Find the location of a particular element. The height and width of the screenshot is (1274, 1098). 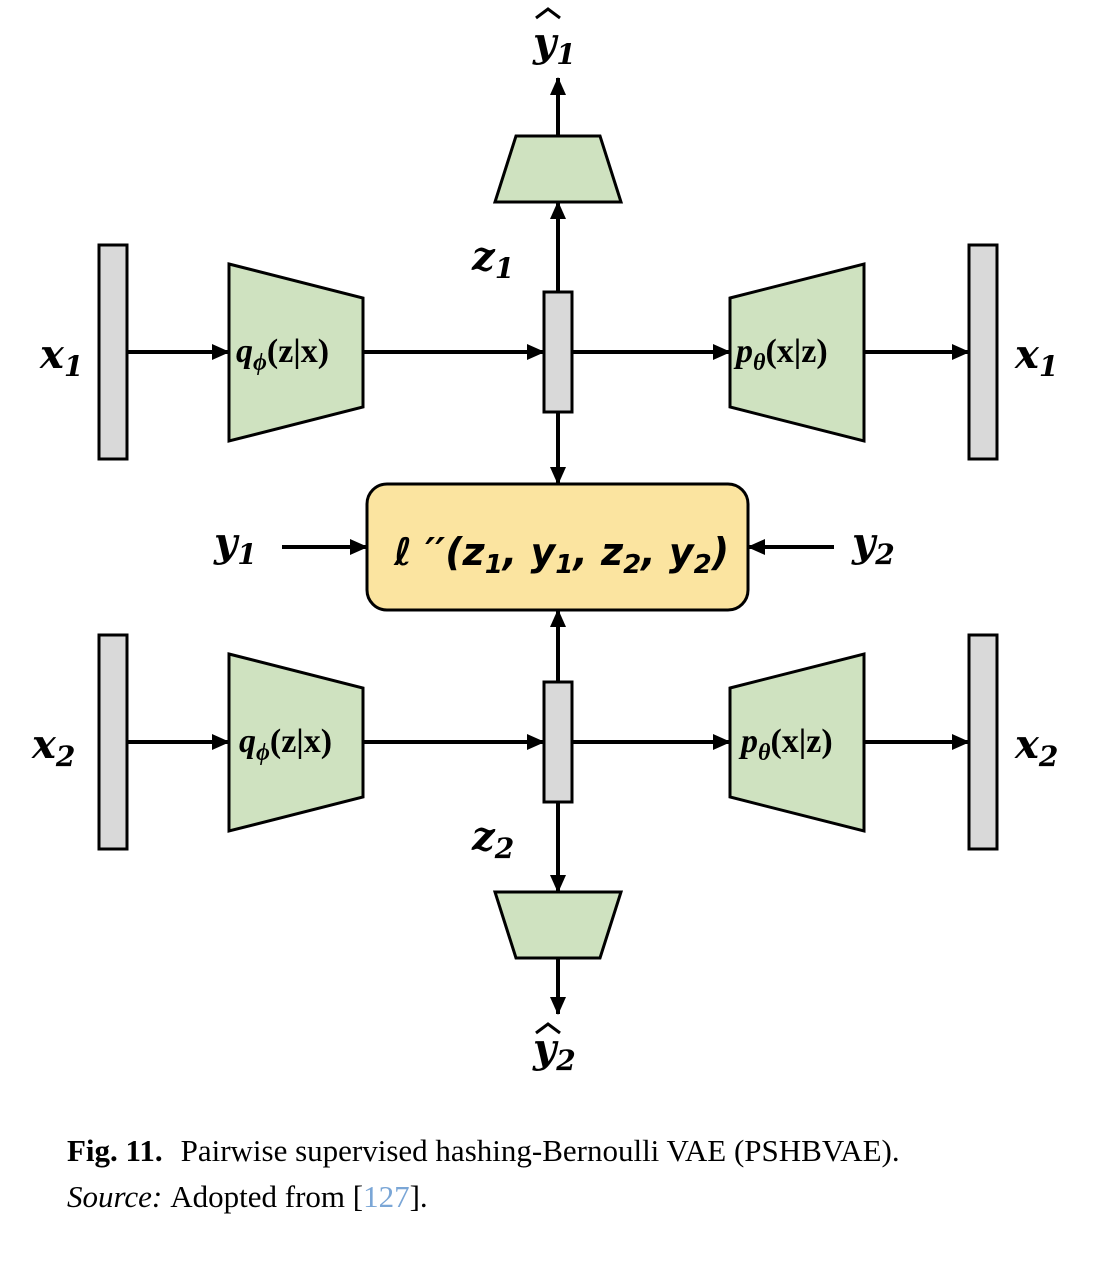

encoder-bottom is located at coordinates (296, 742).